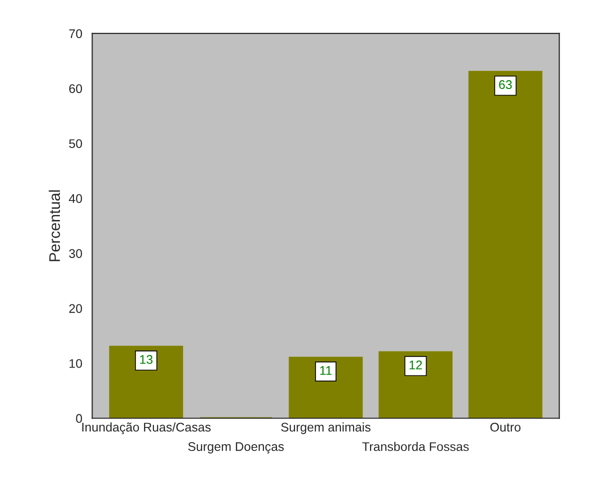 This screenshot has height=478, width=595. What do you see at coordinates (79, 418) in the screenshot?
I see `y-tick-label: 0` at bounding box center [79, 418].